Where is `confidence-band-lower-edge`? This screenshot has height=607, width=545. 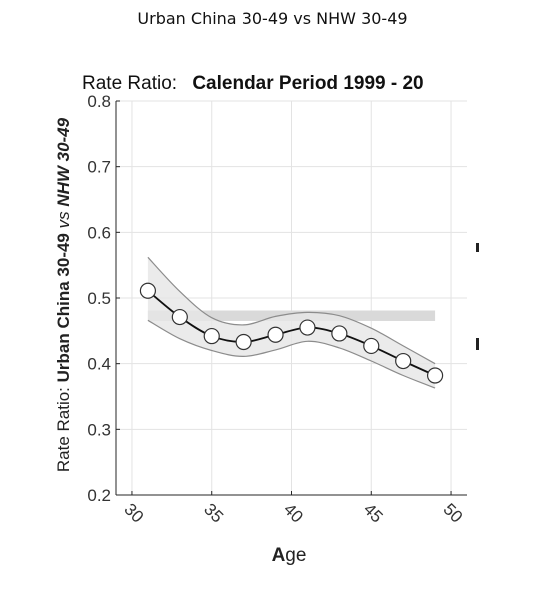 confidence-band-lower-edge is located at coordinates (291, 354).